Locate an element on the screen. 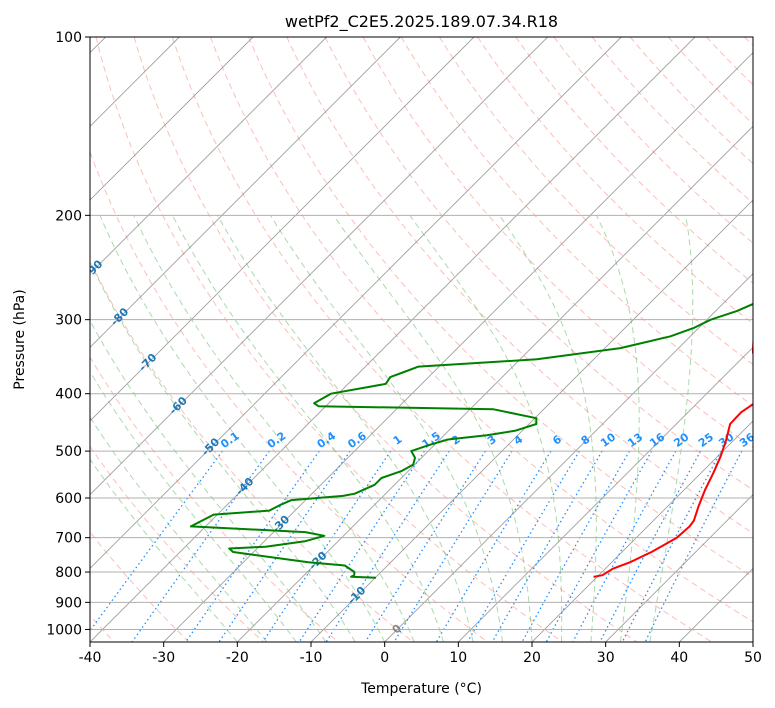 This screenshot has width=775, height=708. y-tick-label: 400 is located at coordinates (68, 395).